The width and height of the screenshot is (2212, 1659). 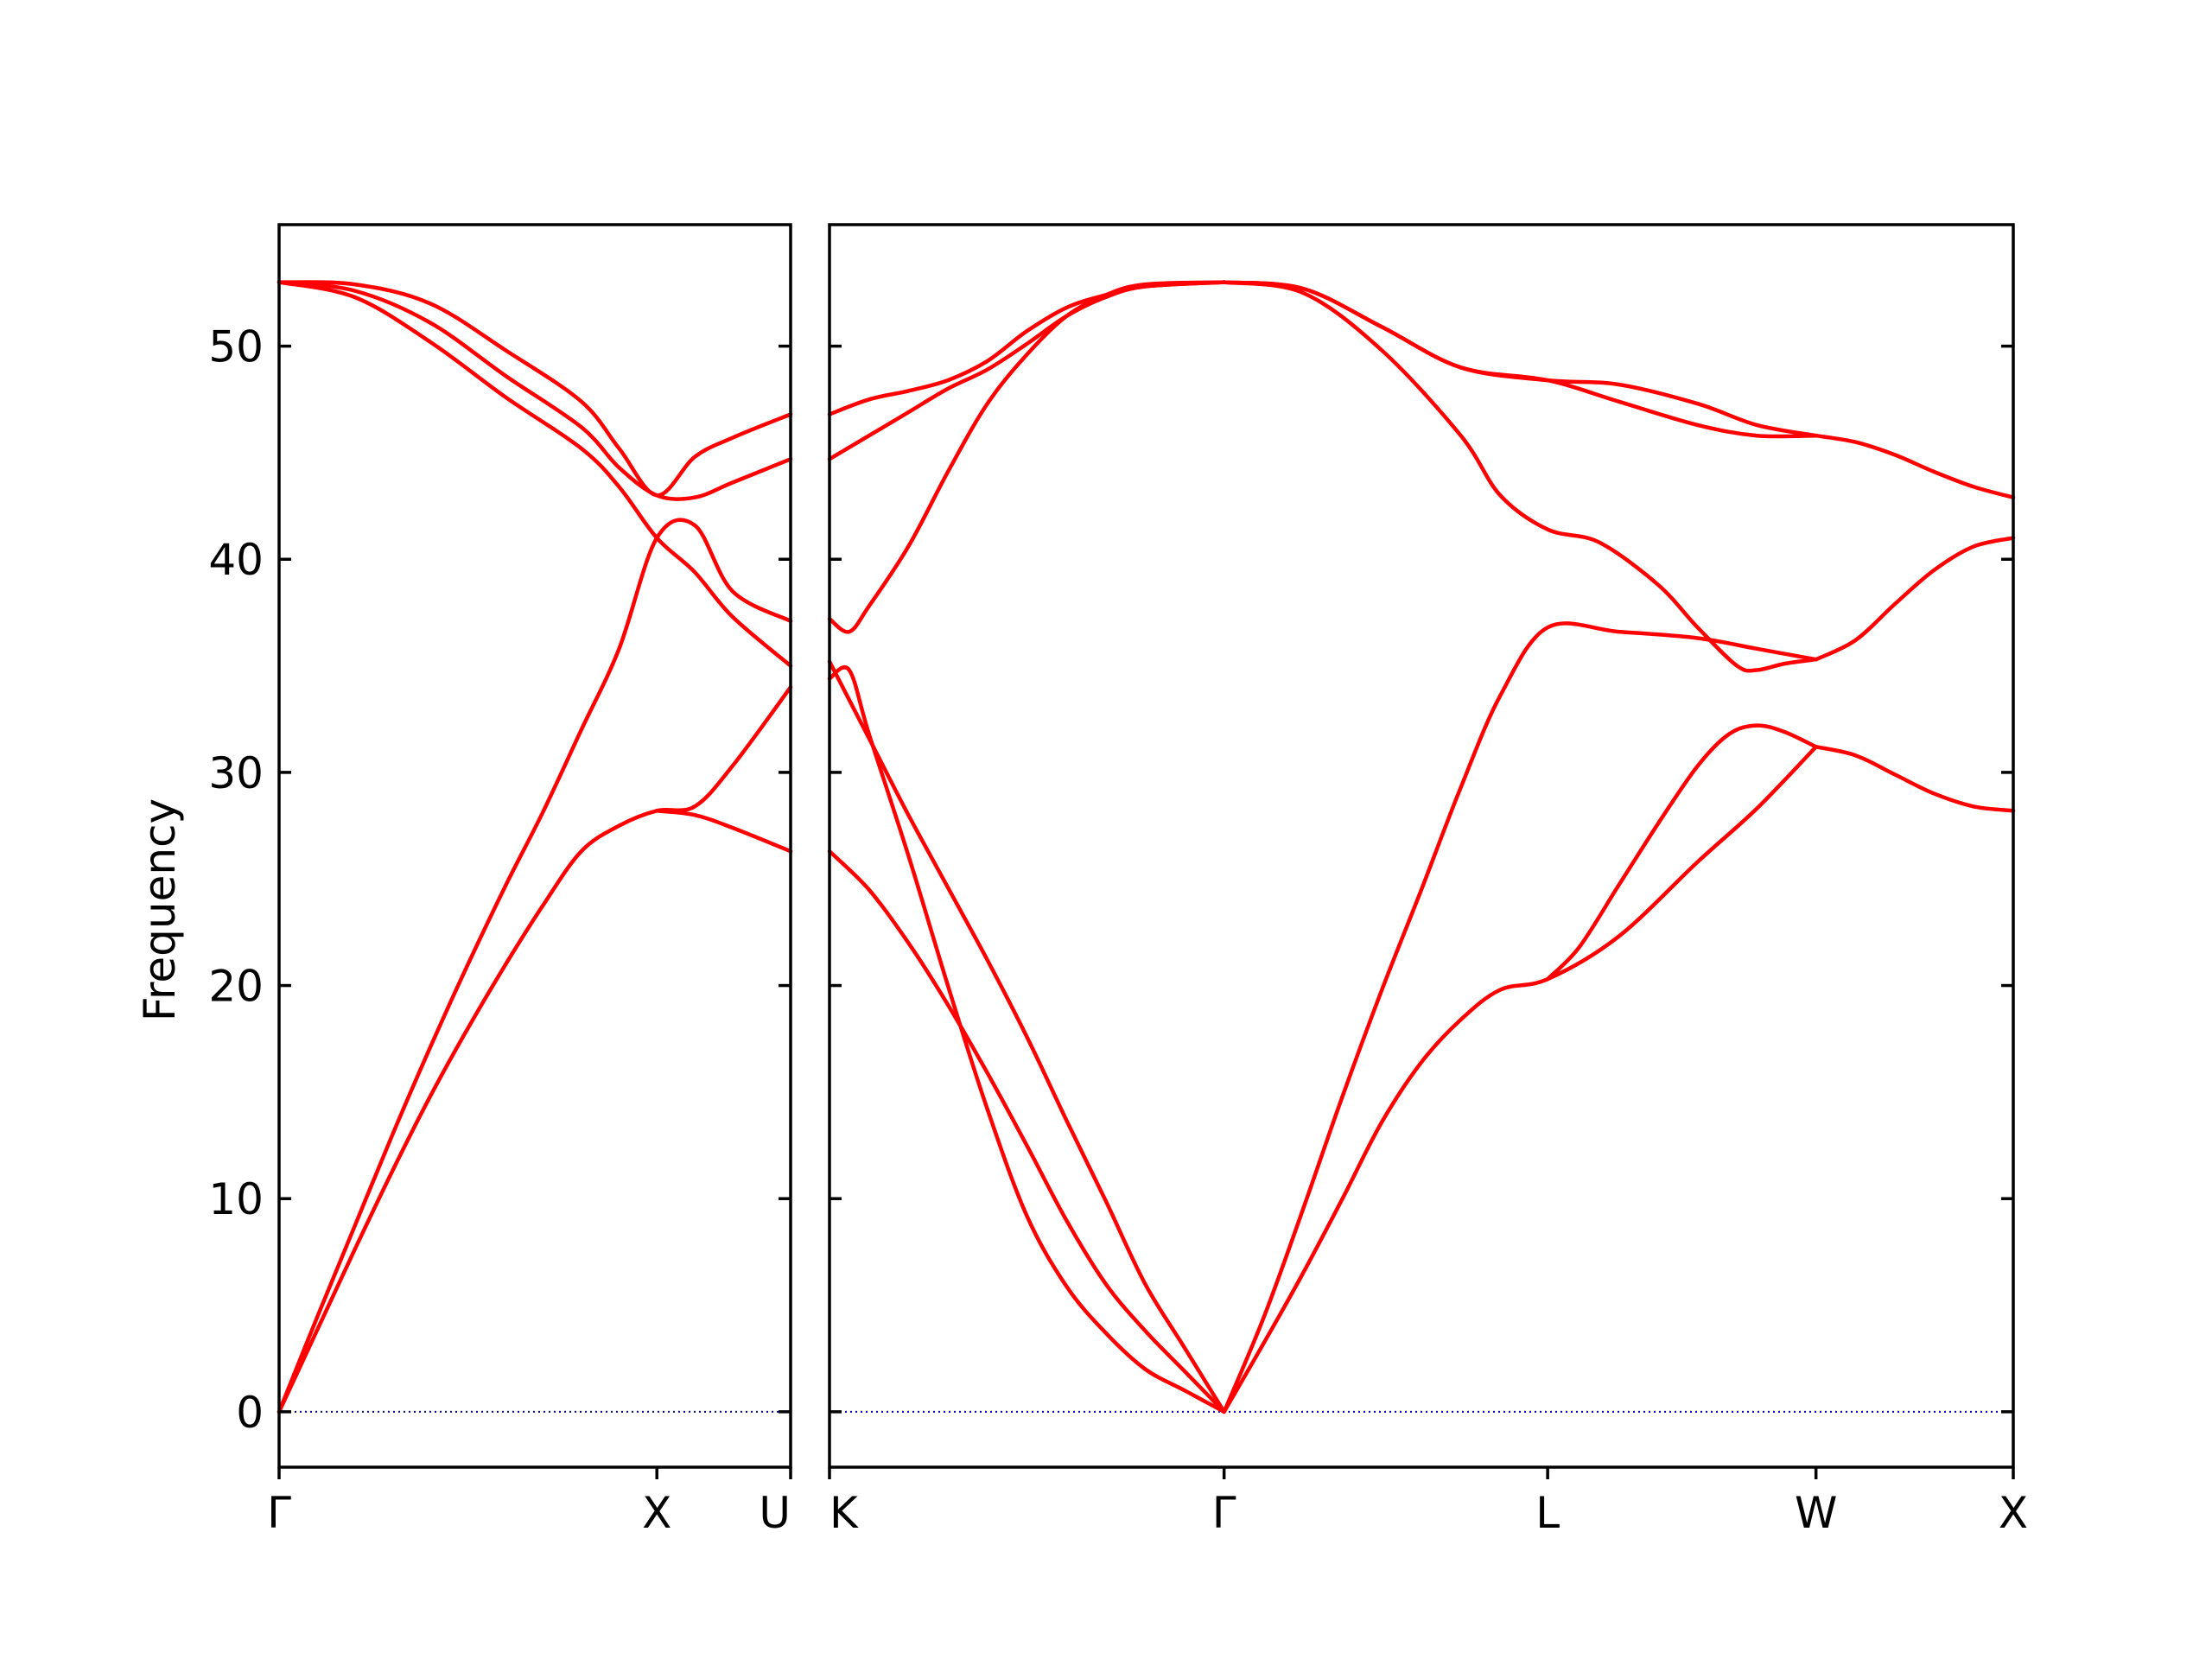 What do you see at coordinates (236, 347) in the screenshot?
I see `y-tick-label: 50` at bounding box center [236, 347].